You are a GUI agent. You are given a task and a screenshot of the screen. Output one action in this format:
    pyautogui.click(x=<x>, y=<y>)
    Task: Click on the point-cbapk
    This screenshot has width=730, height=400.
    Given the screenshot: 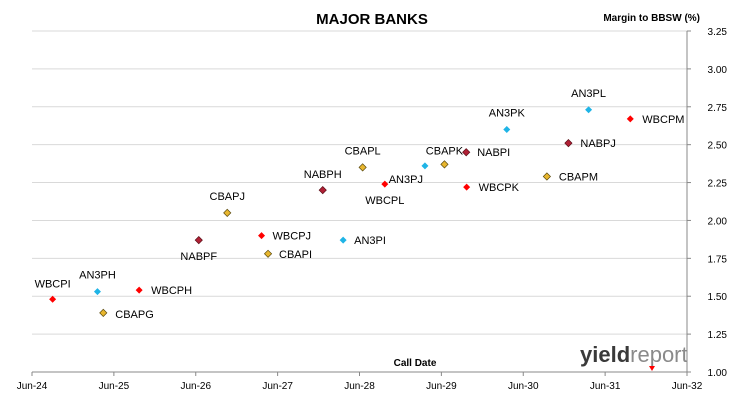 What is the action you would take?
    pyautogui.click(x=444, y=164)
    